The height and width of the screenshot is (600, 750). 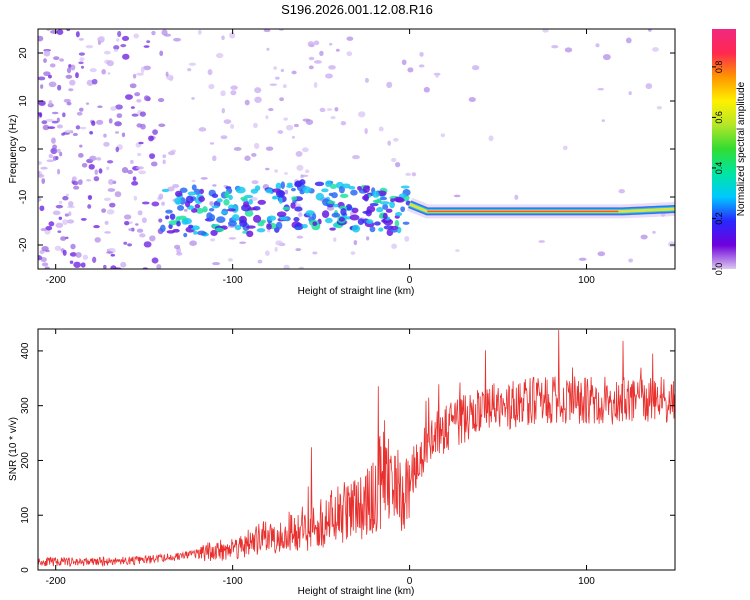 What do you see at coordinates (741, 148) in the screenshot?
I see `colorbar-label: Normalized spectral amplitude` at bounding box center [741, 148].